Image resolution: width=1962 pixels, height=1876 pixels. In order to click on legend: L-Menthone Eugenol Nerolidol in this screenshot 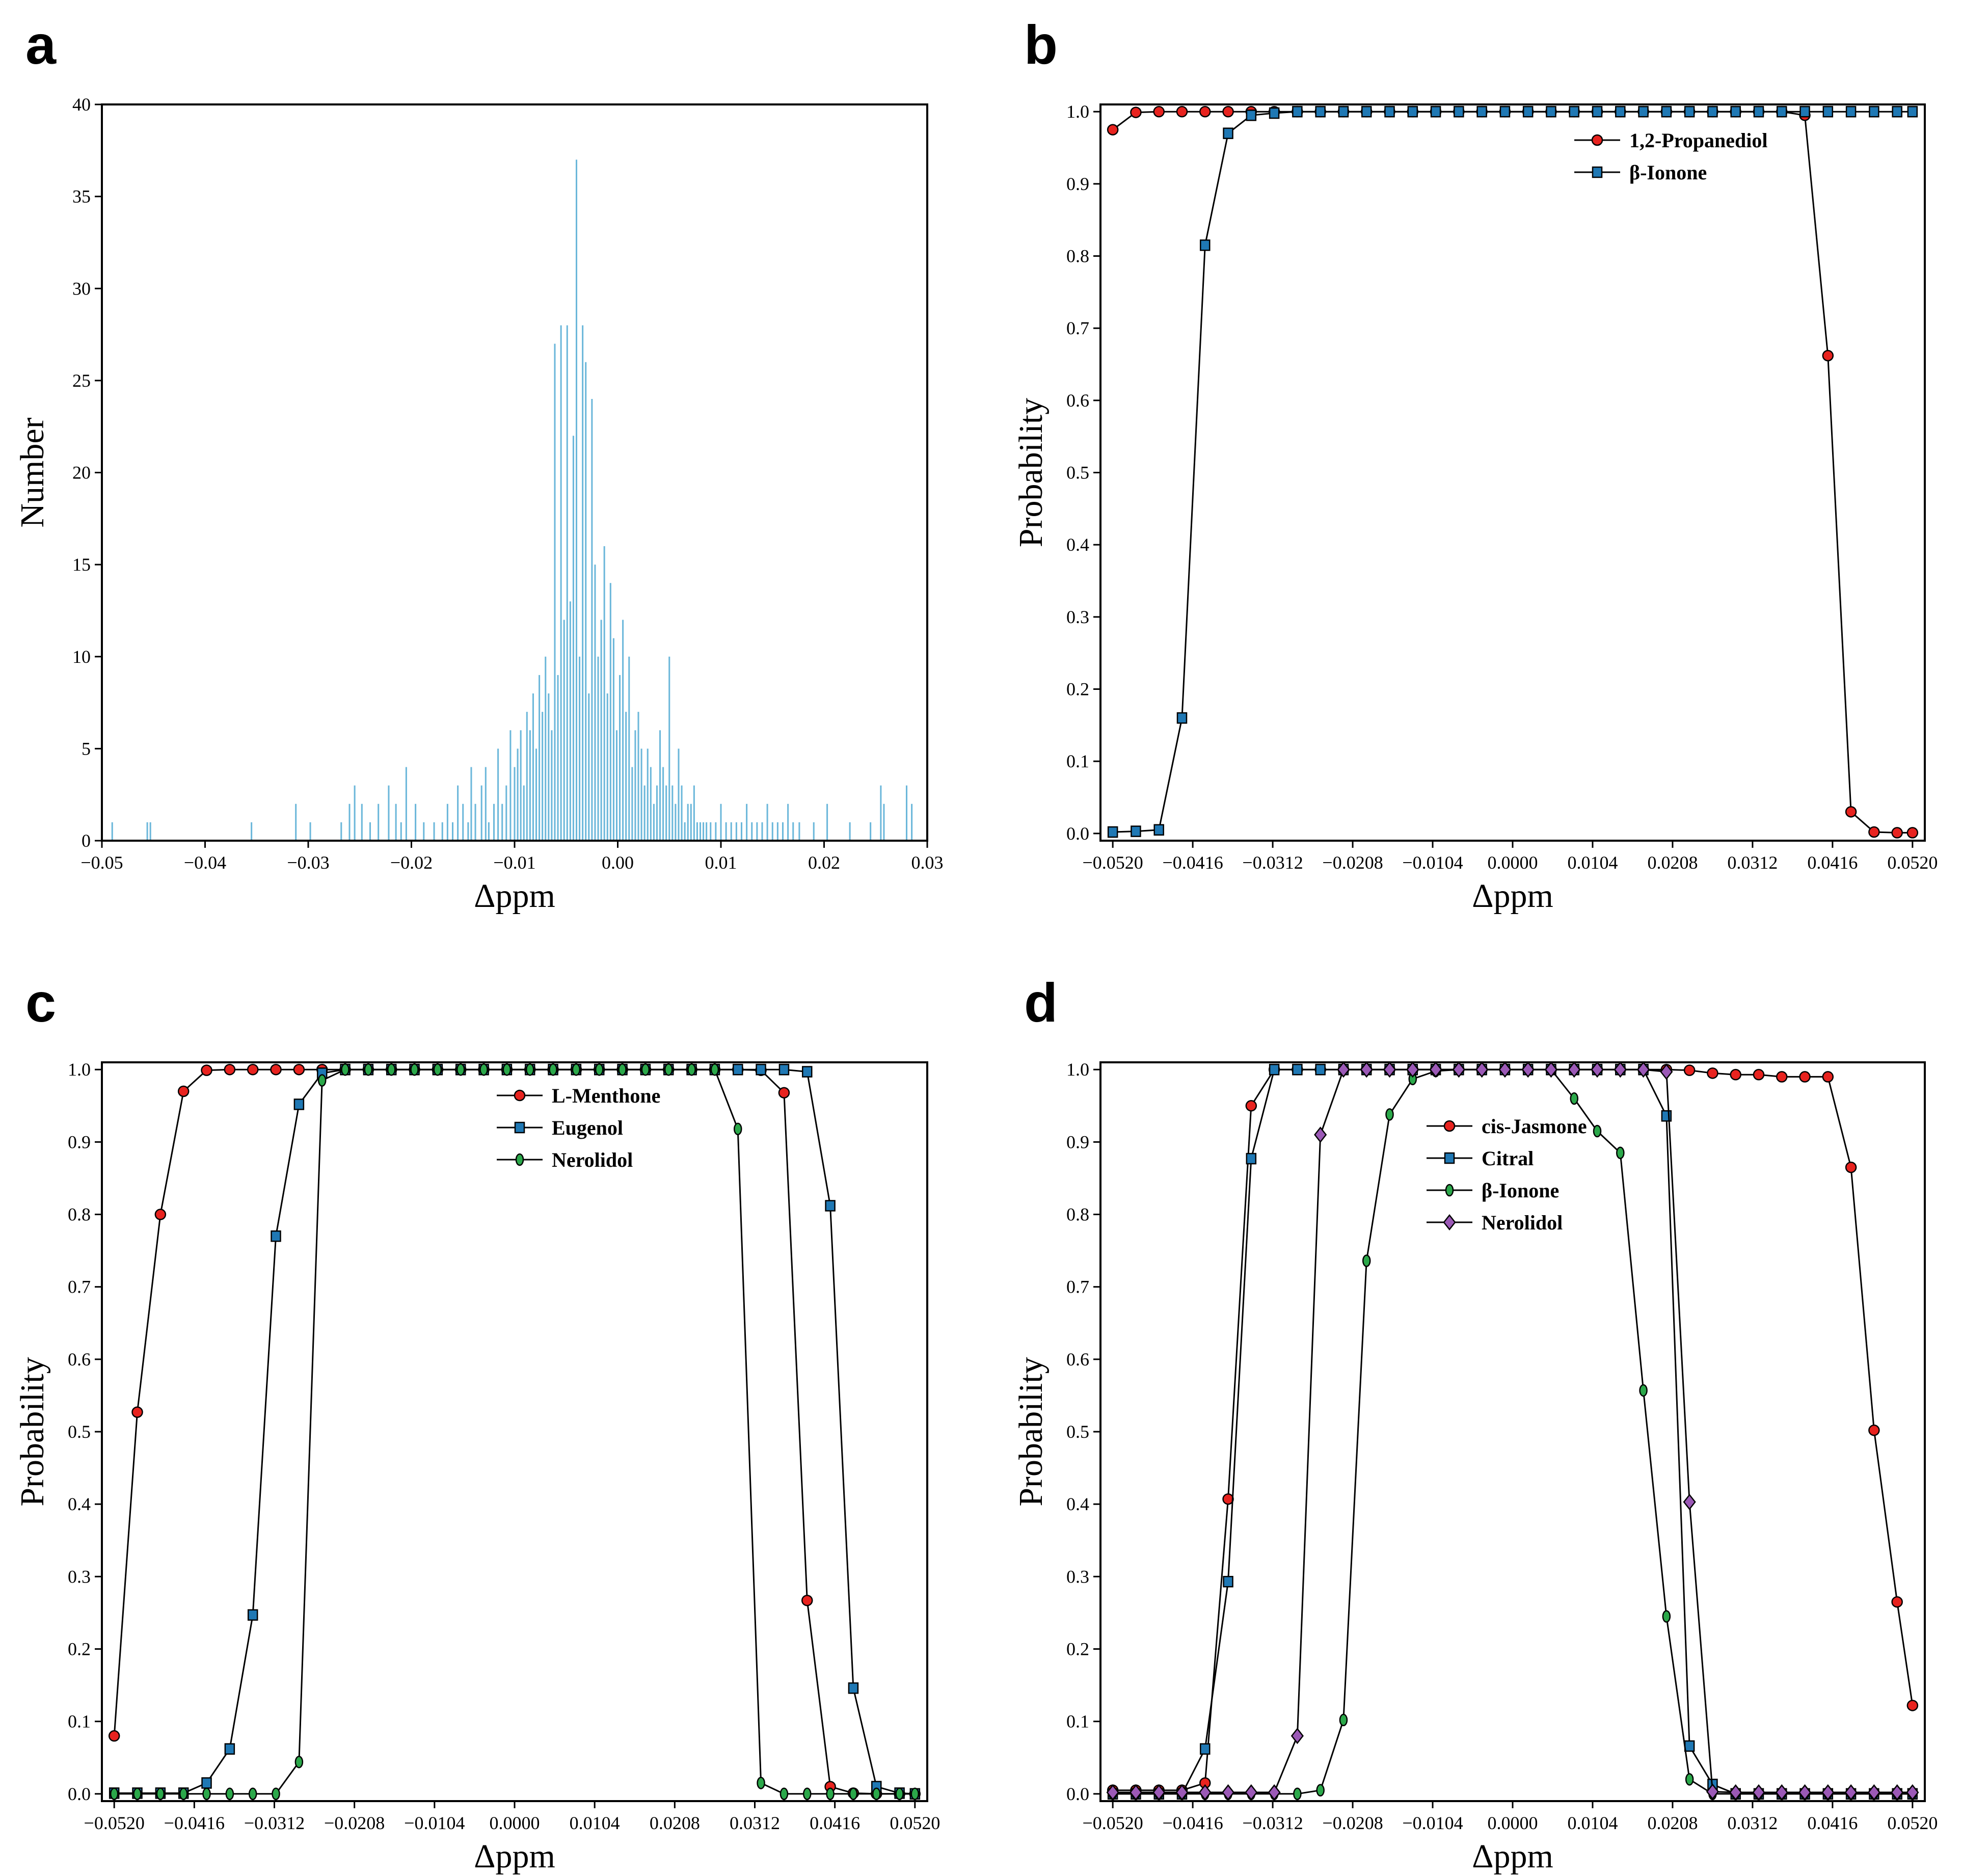, I will do `click(578, 1127)`.